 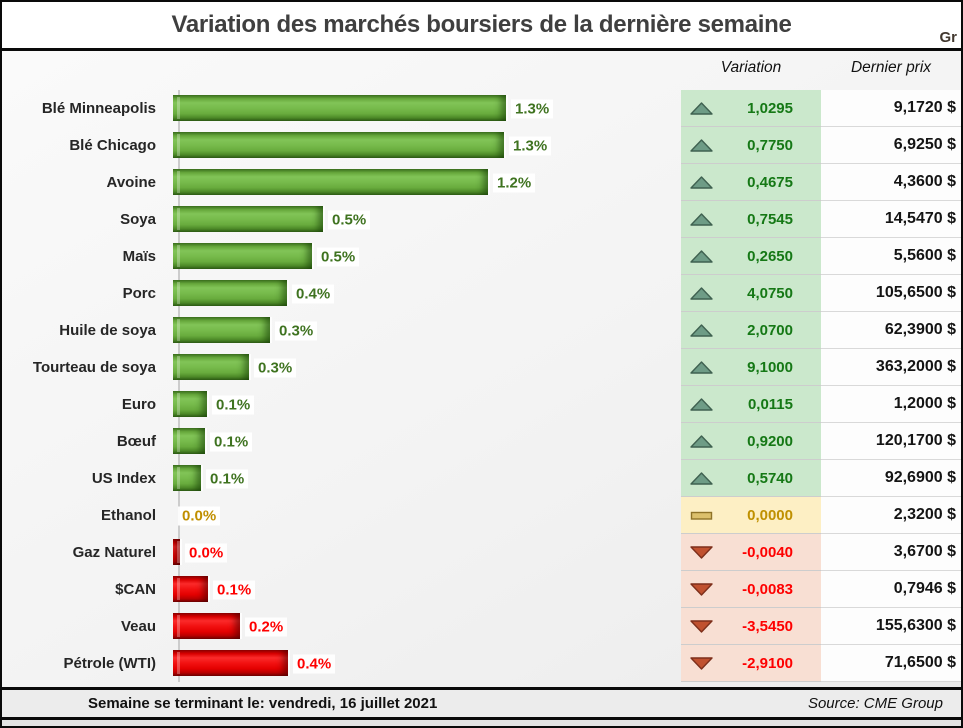 I want to click on price-cell: 71,6500 $, so click(x=891, y=663).